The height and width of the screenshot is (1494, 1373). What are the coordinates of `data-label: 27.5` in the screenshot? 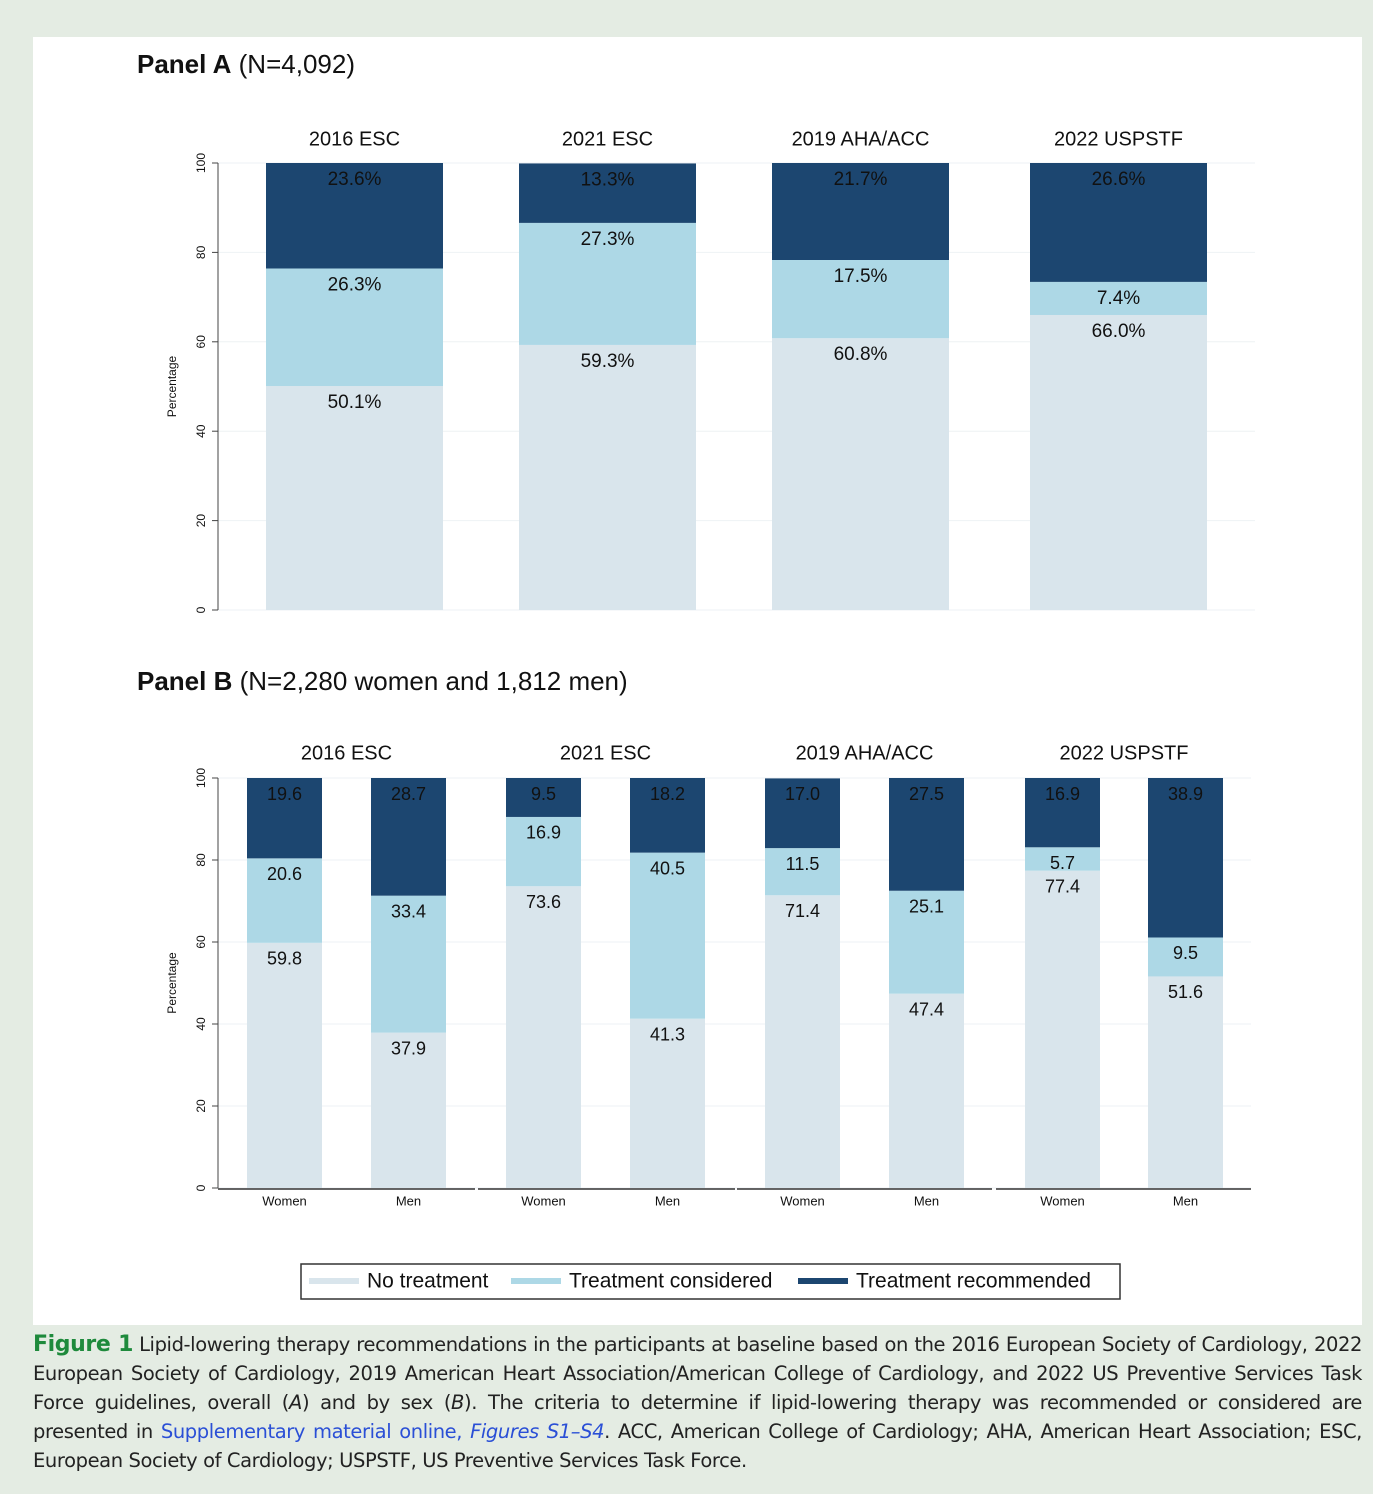 It's located at (926, 794).